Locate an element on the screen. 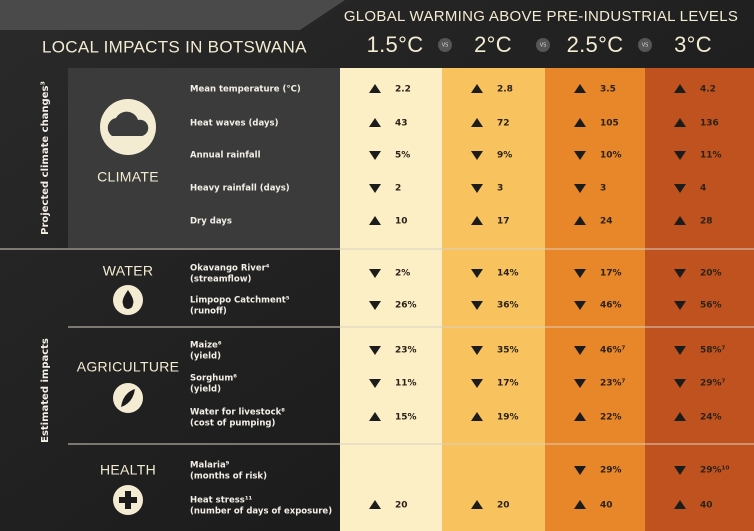  group-label: Estimated impacts is located at coordinates (45, 390).